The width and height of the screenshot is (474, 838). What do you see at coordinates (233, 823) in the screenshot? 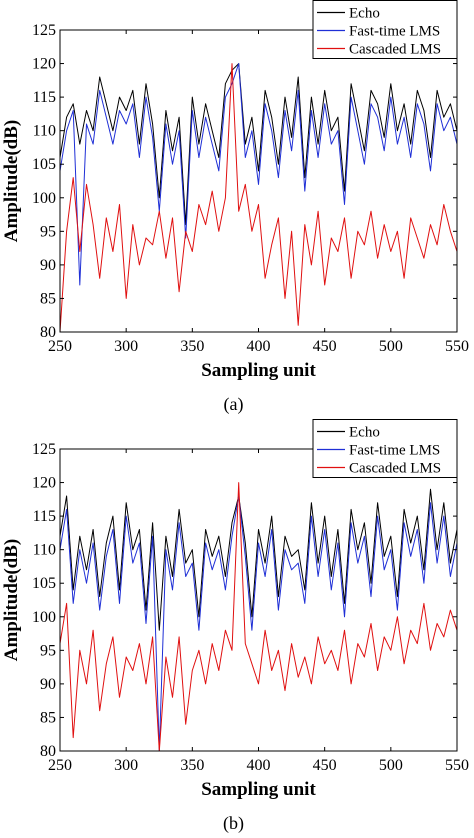
I see `figure-caption: (b)` at bounding box center [233, 823].